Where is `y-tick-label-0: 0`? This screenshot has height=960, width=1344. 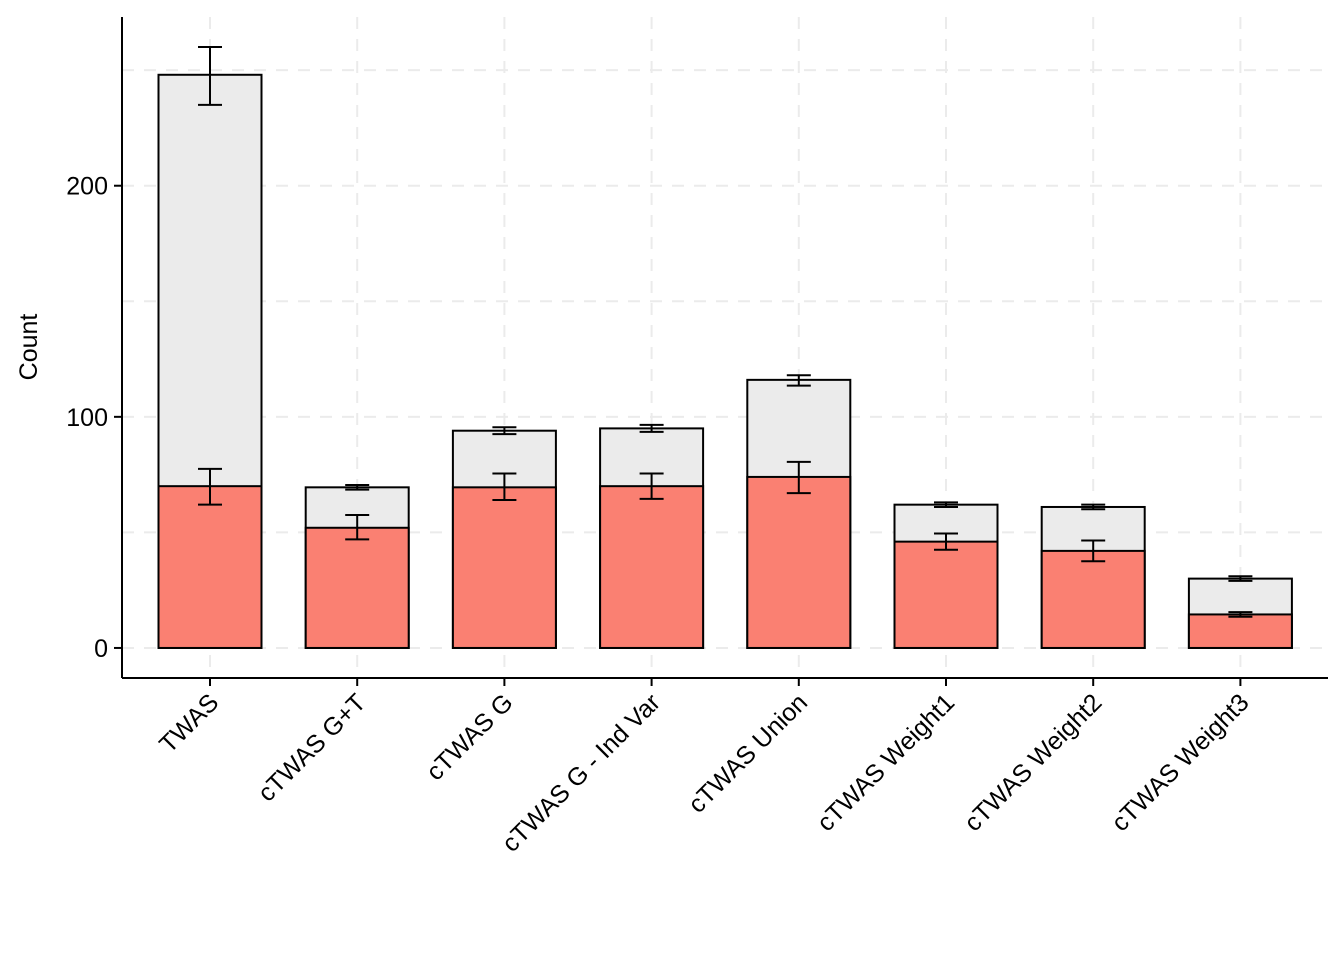
y-tick-label-0: 0 is located at coordinates (101, 649).